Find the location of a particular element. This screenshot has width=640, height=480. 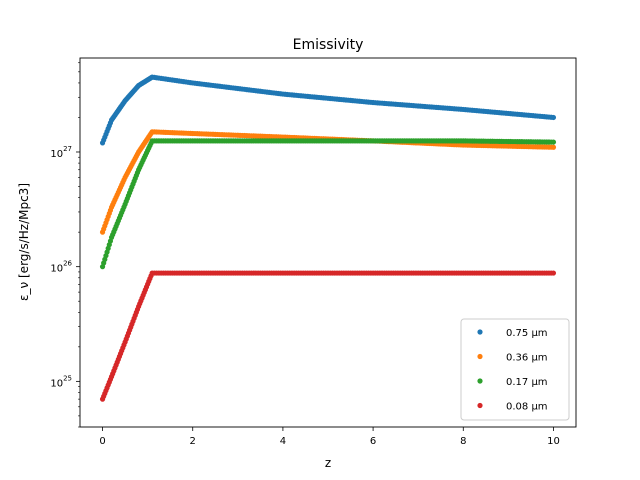

x-tick-label: 10 is located at coordinates (553, 441).